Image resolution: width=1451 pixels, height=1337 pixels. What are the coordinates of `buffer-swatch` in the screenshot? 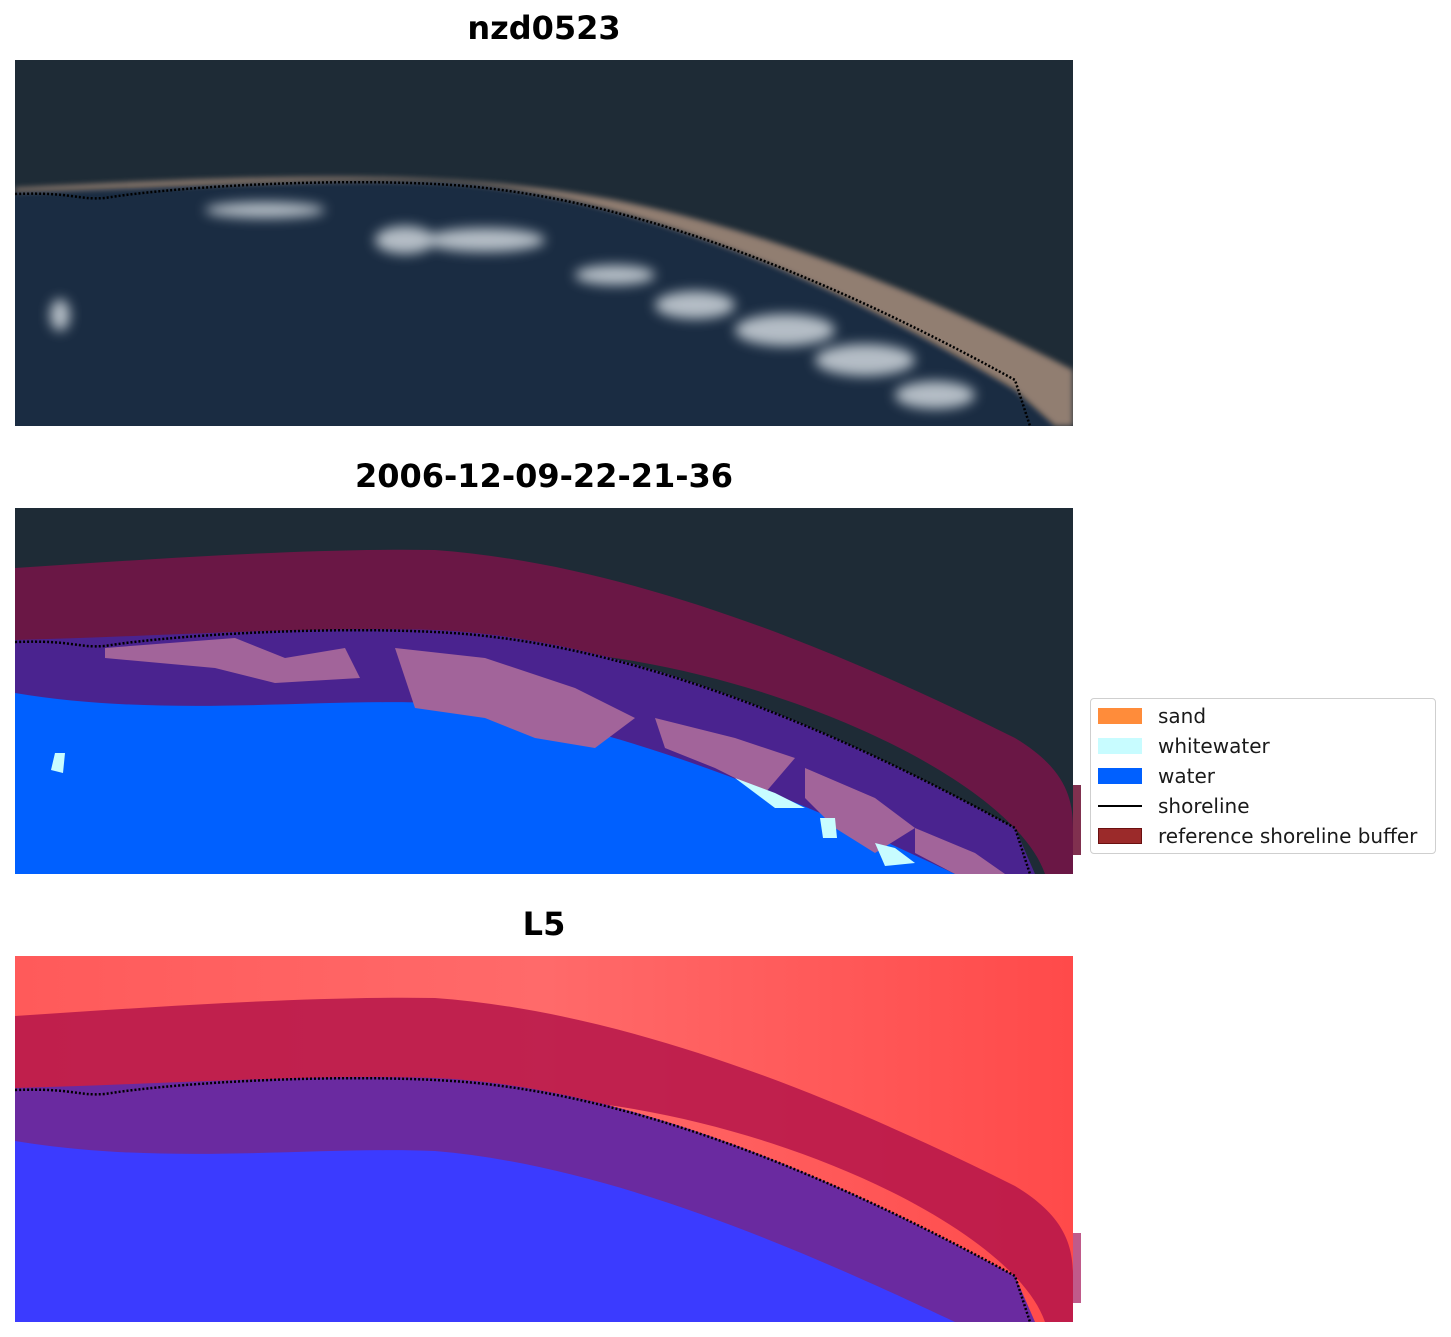 It's located at (1120, 836).